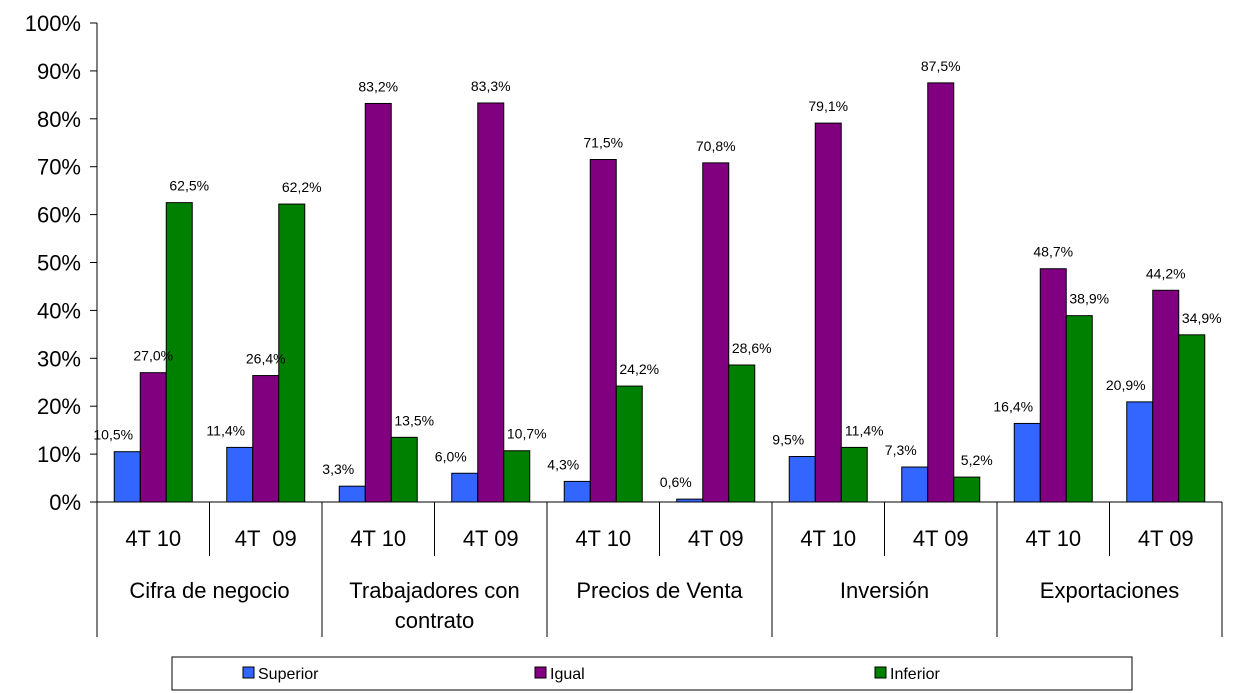 This screenshot has height=693, width=1237. Describe the element at coordinates (65, 502) in the screenshot. I see `y-tick-label: 0%` at that location.